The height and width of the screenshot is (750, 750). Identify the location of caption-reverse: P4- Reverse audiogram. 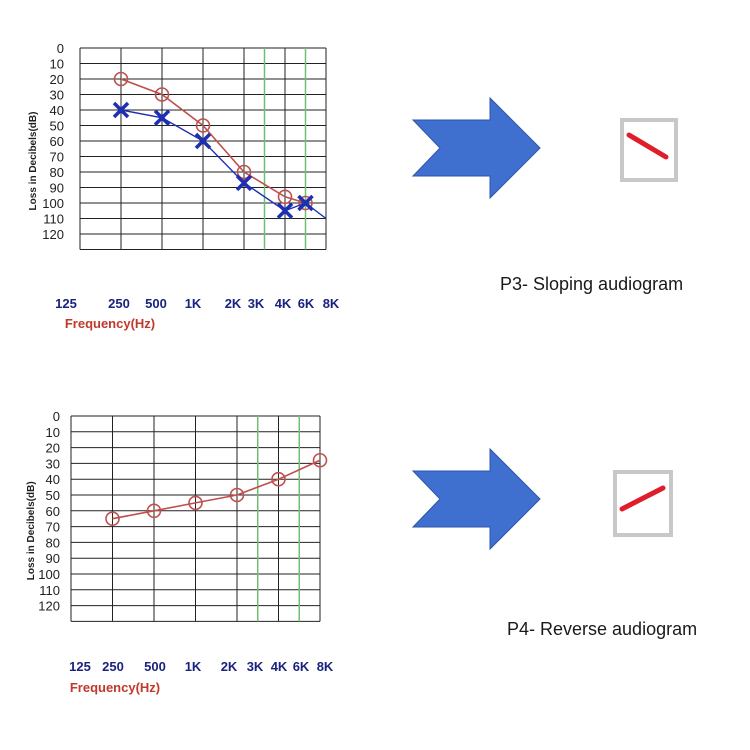
(602, 629).